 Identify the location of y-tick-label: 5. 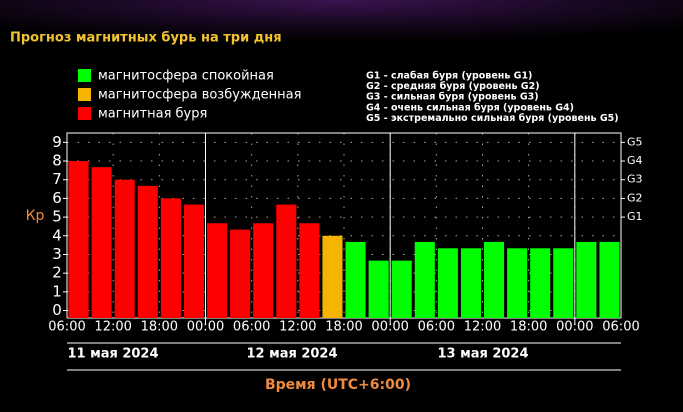
(57, 217).